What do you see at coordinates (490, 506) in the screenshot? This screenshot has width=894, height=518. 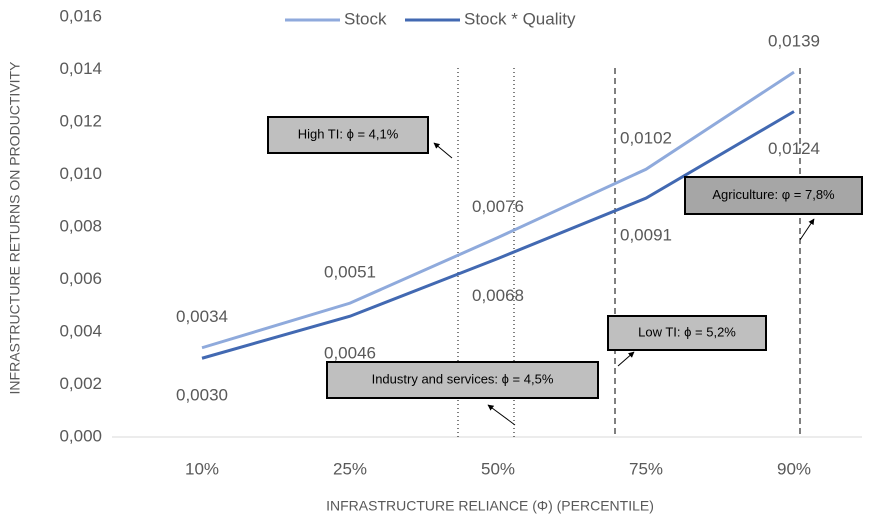 I see `x-axis-title: INFRASTRUCTURE RELIANCE (Φ) (PERCENTILE)` at bounding box center [490, 506].